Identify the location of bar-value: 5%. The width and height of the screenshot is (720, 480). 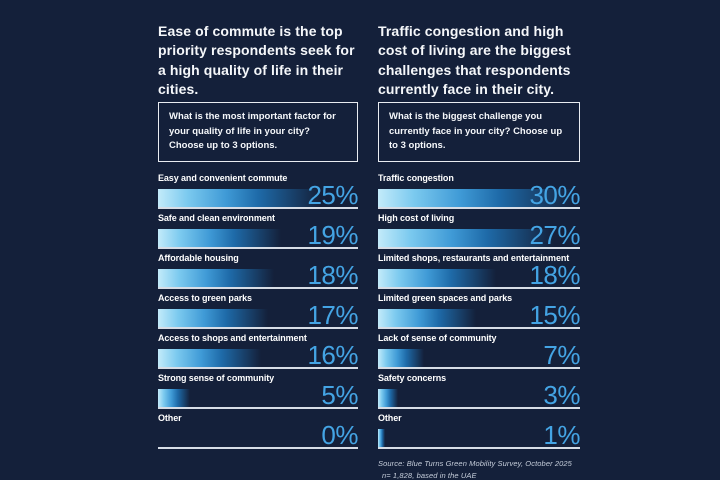
(339, 395).